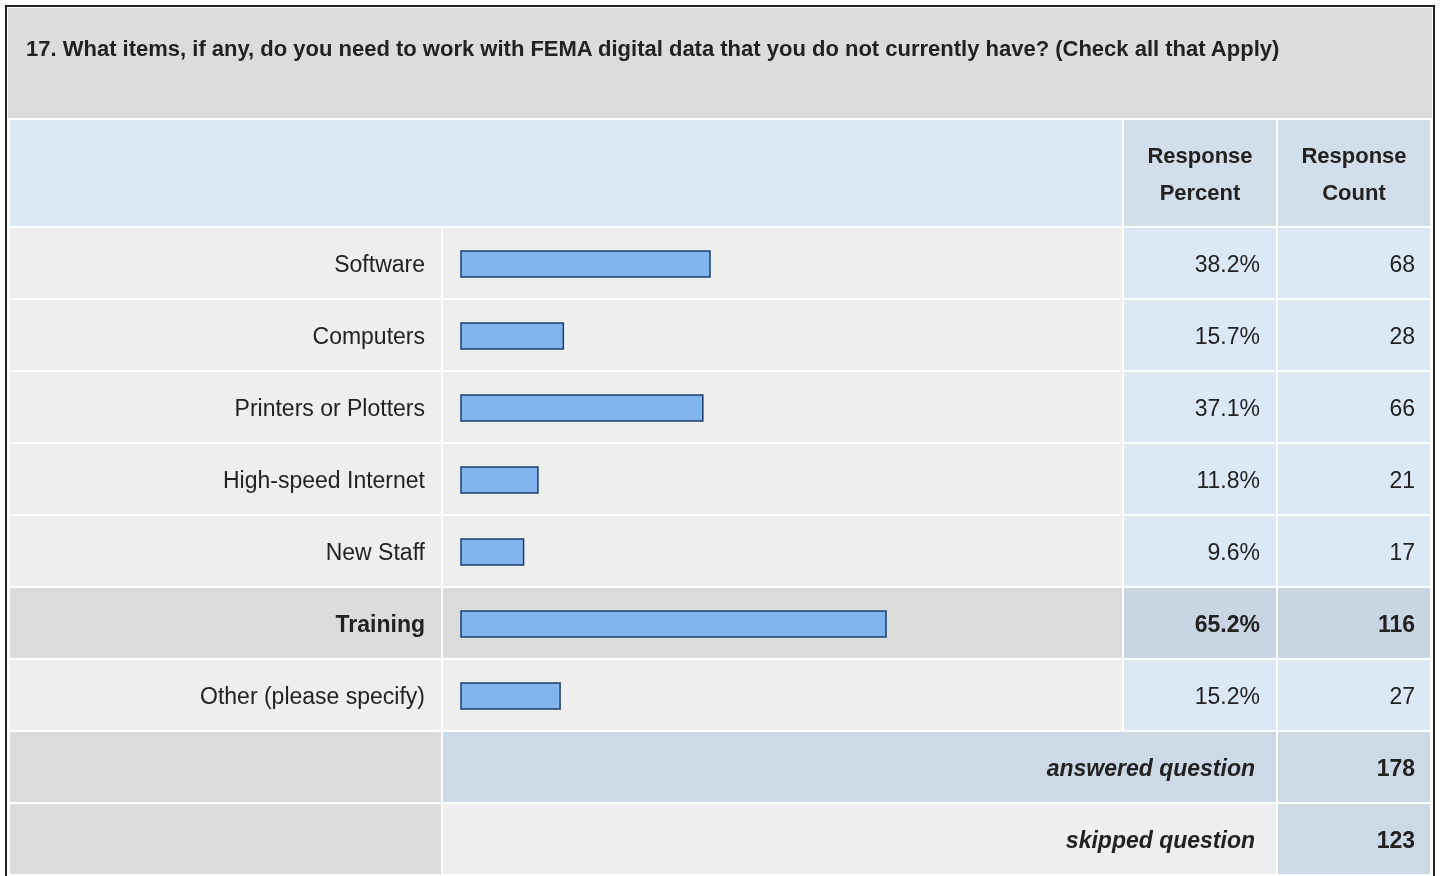  What do you see at coordinates (1396, 624) in the screenshot?
I see `text: 116` at bounding box center [1396, 624].